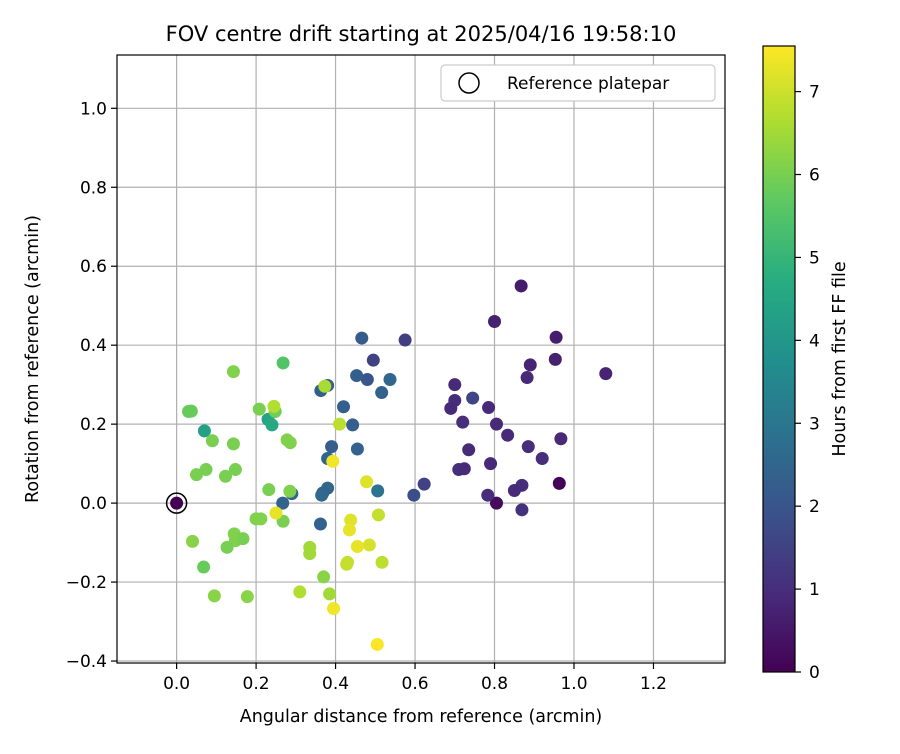  I want to click on colorbar-tick-label: 5, so click(814, 258).